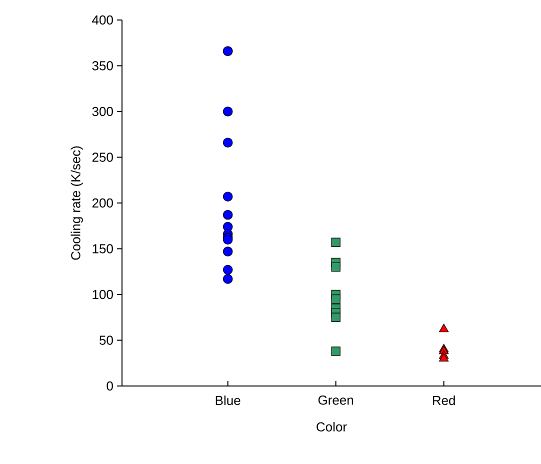 The height and width of the screenshot is (464, 541). I want to click on y-tick-label: 50, so click(106, 340).